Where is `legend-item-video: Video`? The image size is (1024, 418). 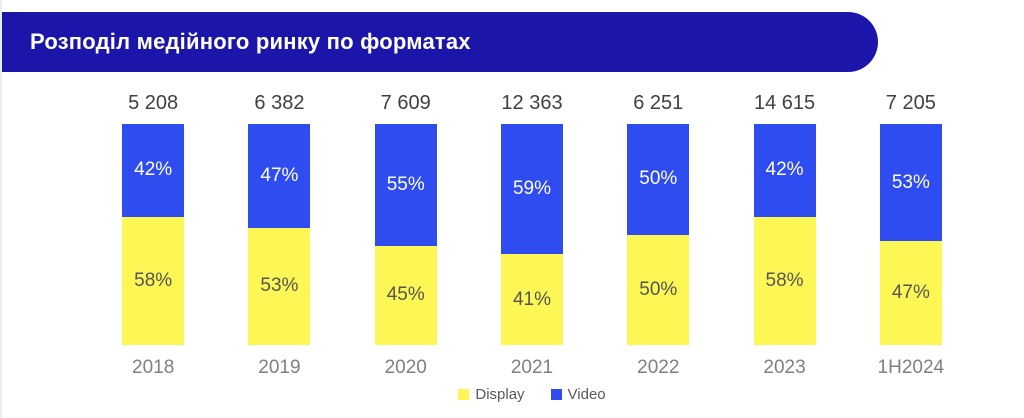 legend-item-video: Video is located at coordinates (578, 394).